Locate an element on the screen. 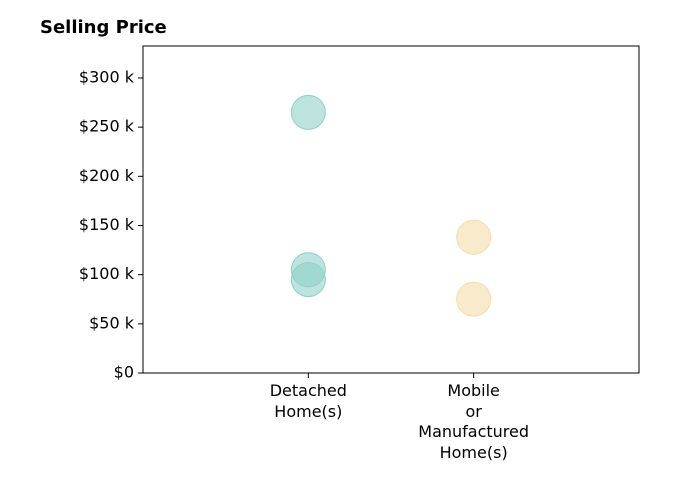  chart-title: Selling Price is located at coordinates (103, 27).